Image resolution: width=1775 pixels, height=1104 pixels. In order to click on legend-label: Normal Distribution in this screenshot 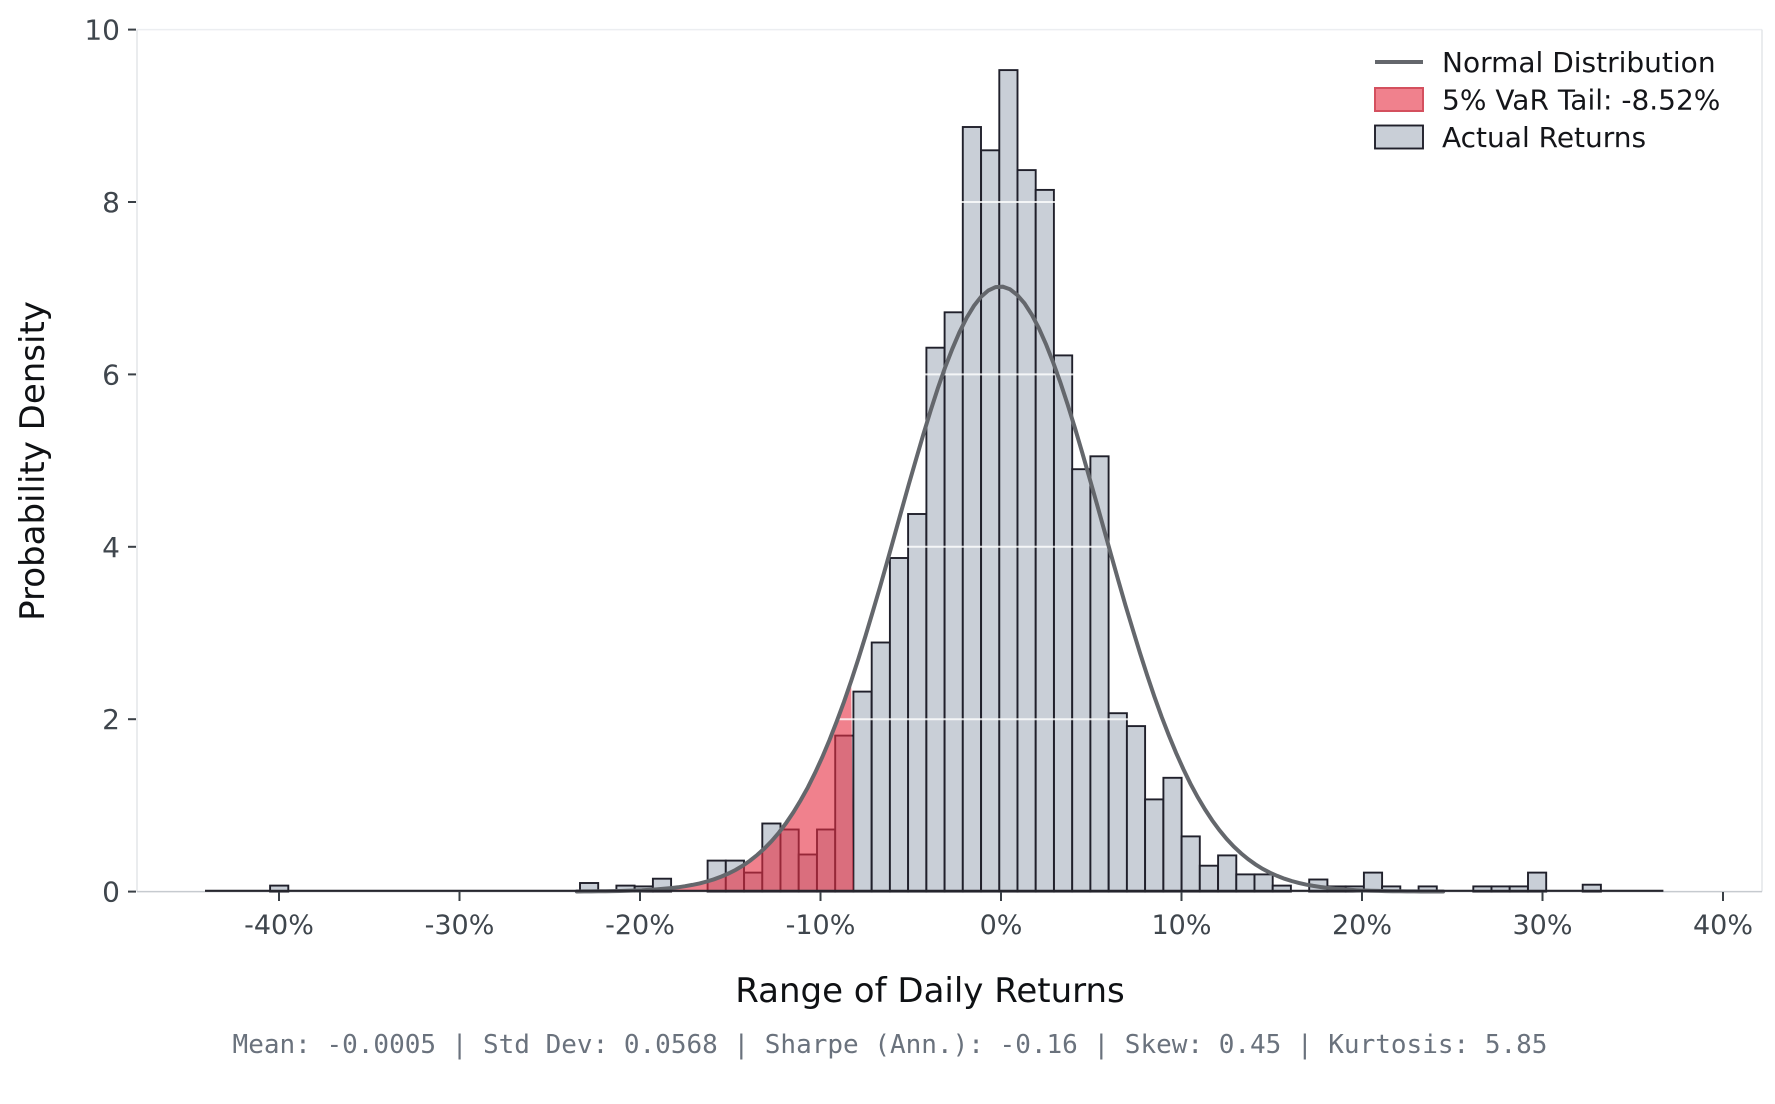, I will do `click(1579, 62)`.